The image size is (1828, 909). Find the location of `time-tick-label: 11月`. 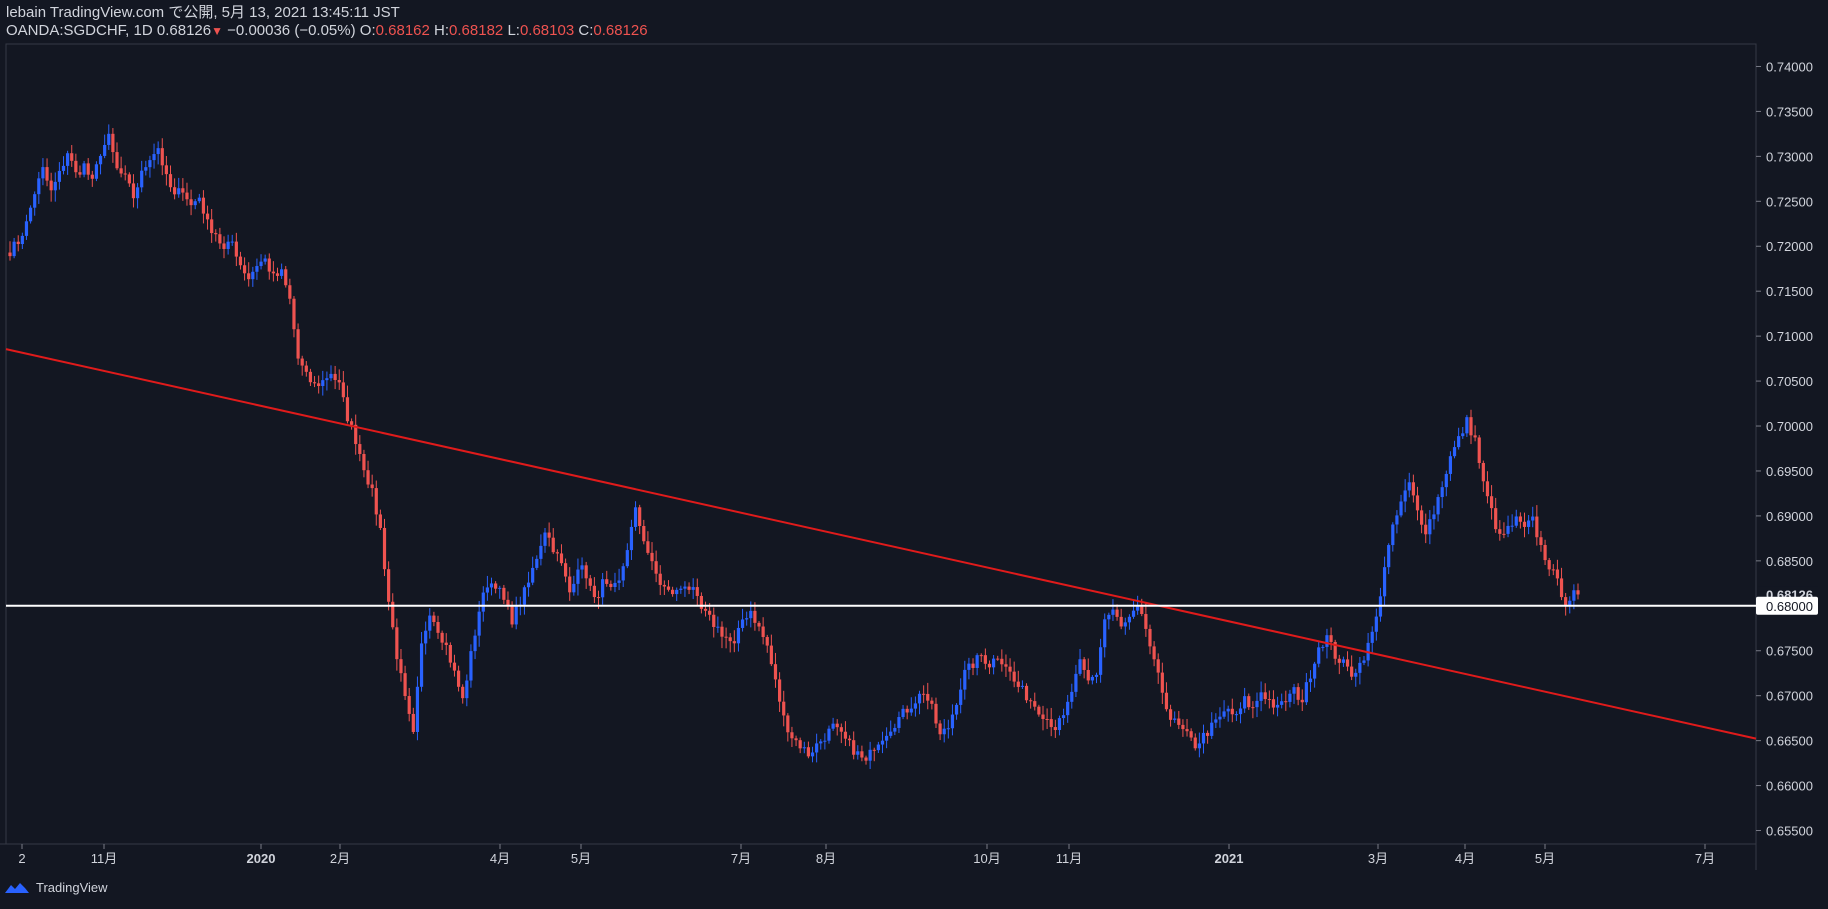

time-tick-label: 11月 is located at coordinates (1069, 858).